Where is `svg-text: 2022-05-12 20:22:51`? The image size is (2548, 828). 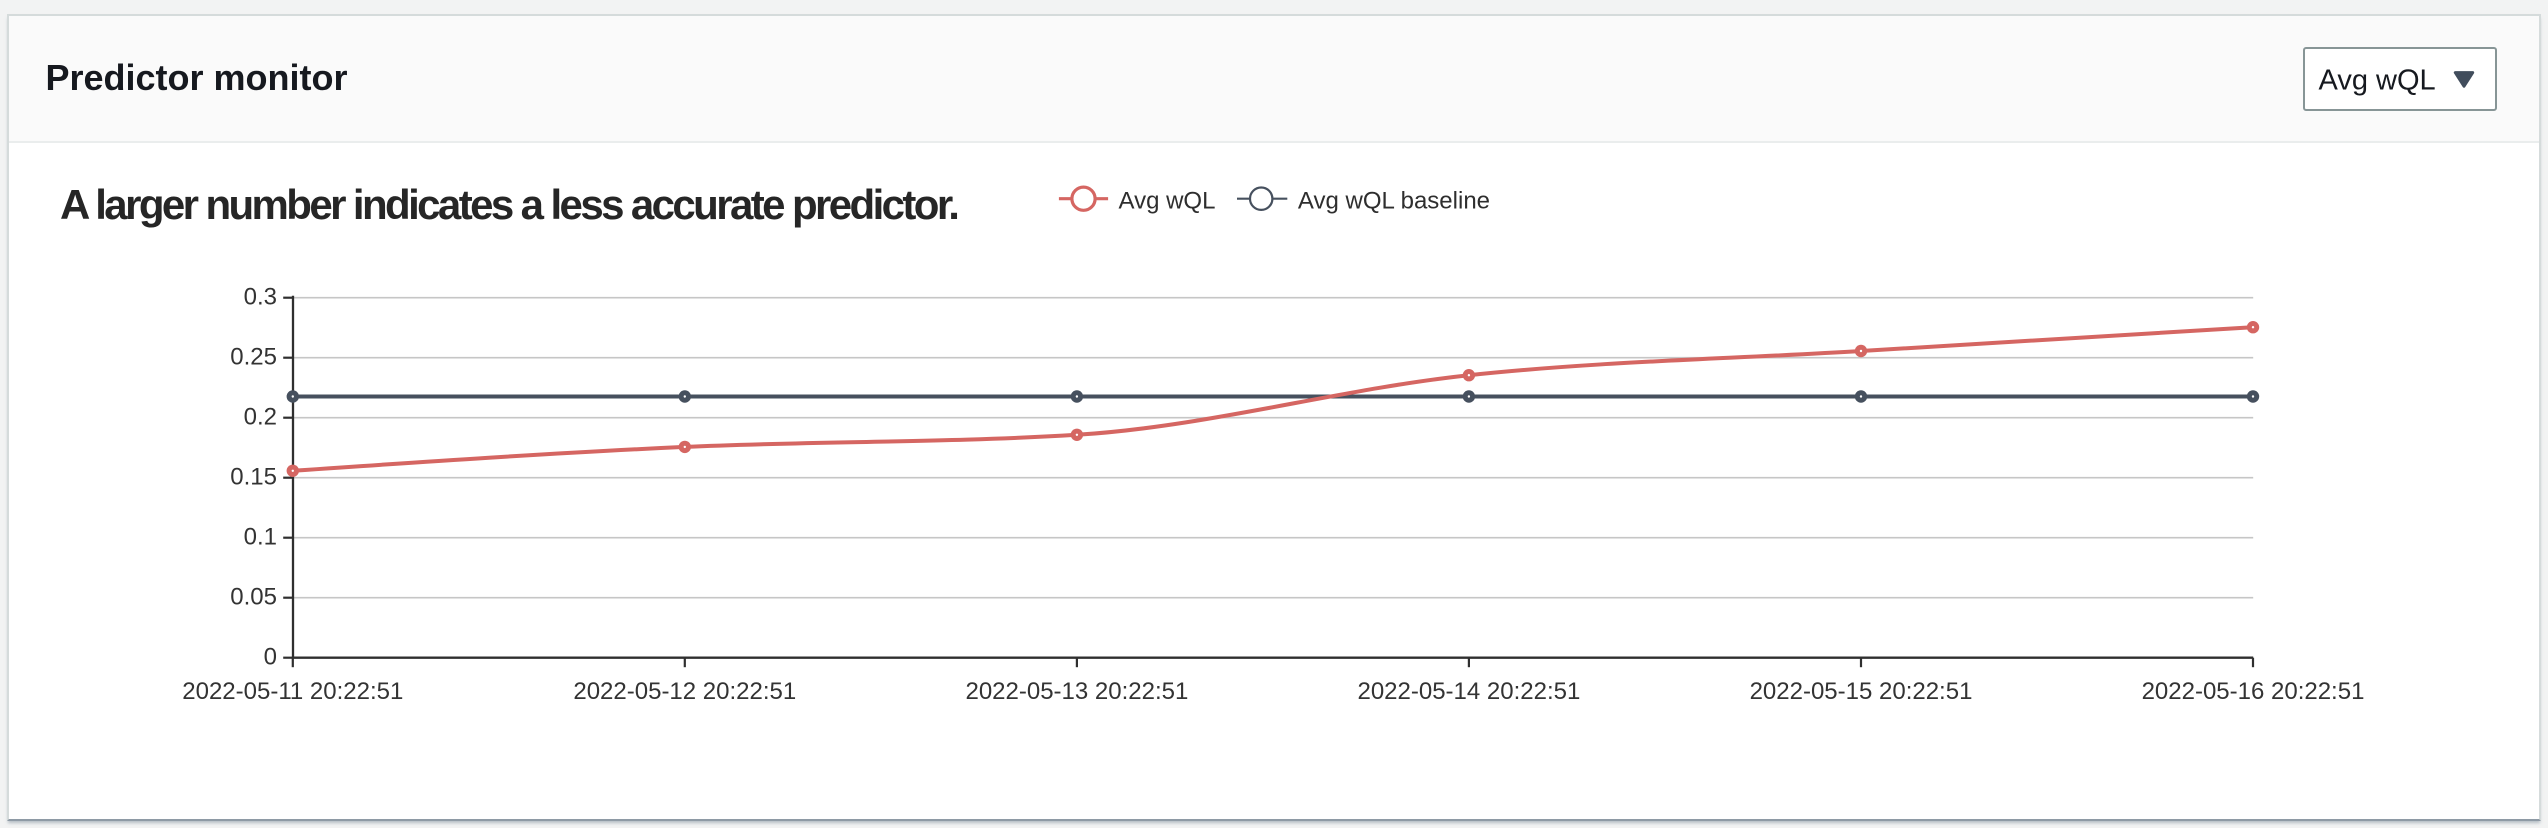 svg-text: 2022-05-12 20:22:51 is located at coordinates (684, 691).